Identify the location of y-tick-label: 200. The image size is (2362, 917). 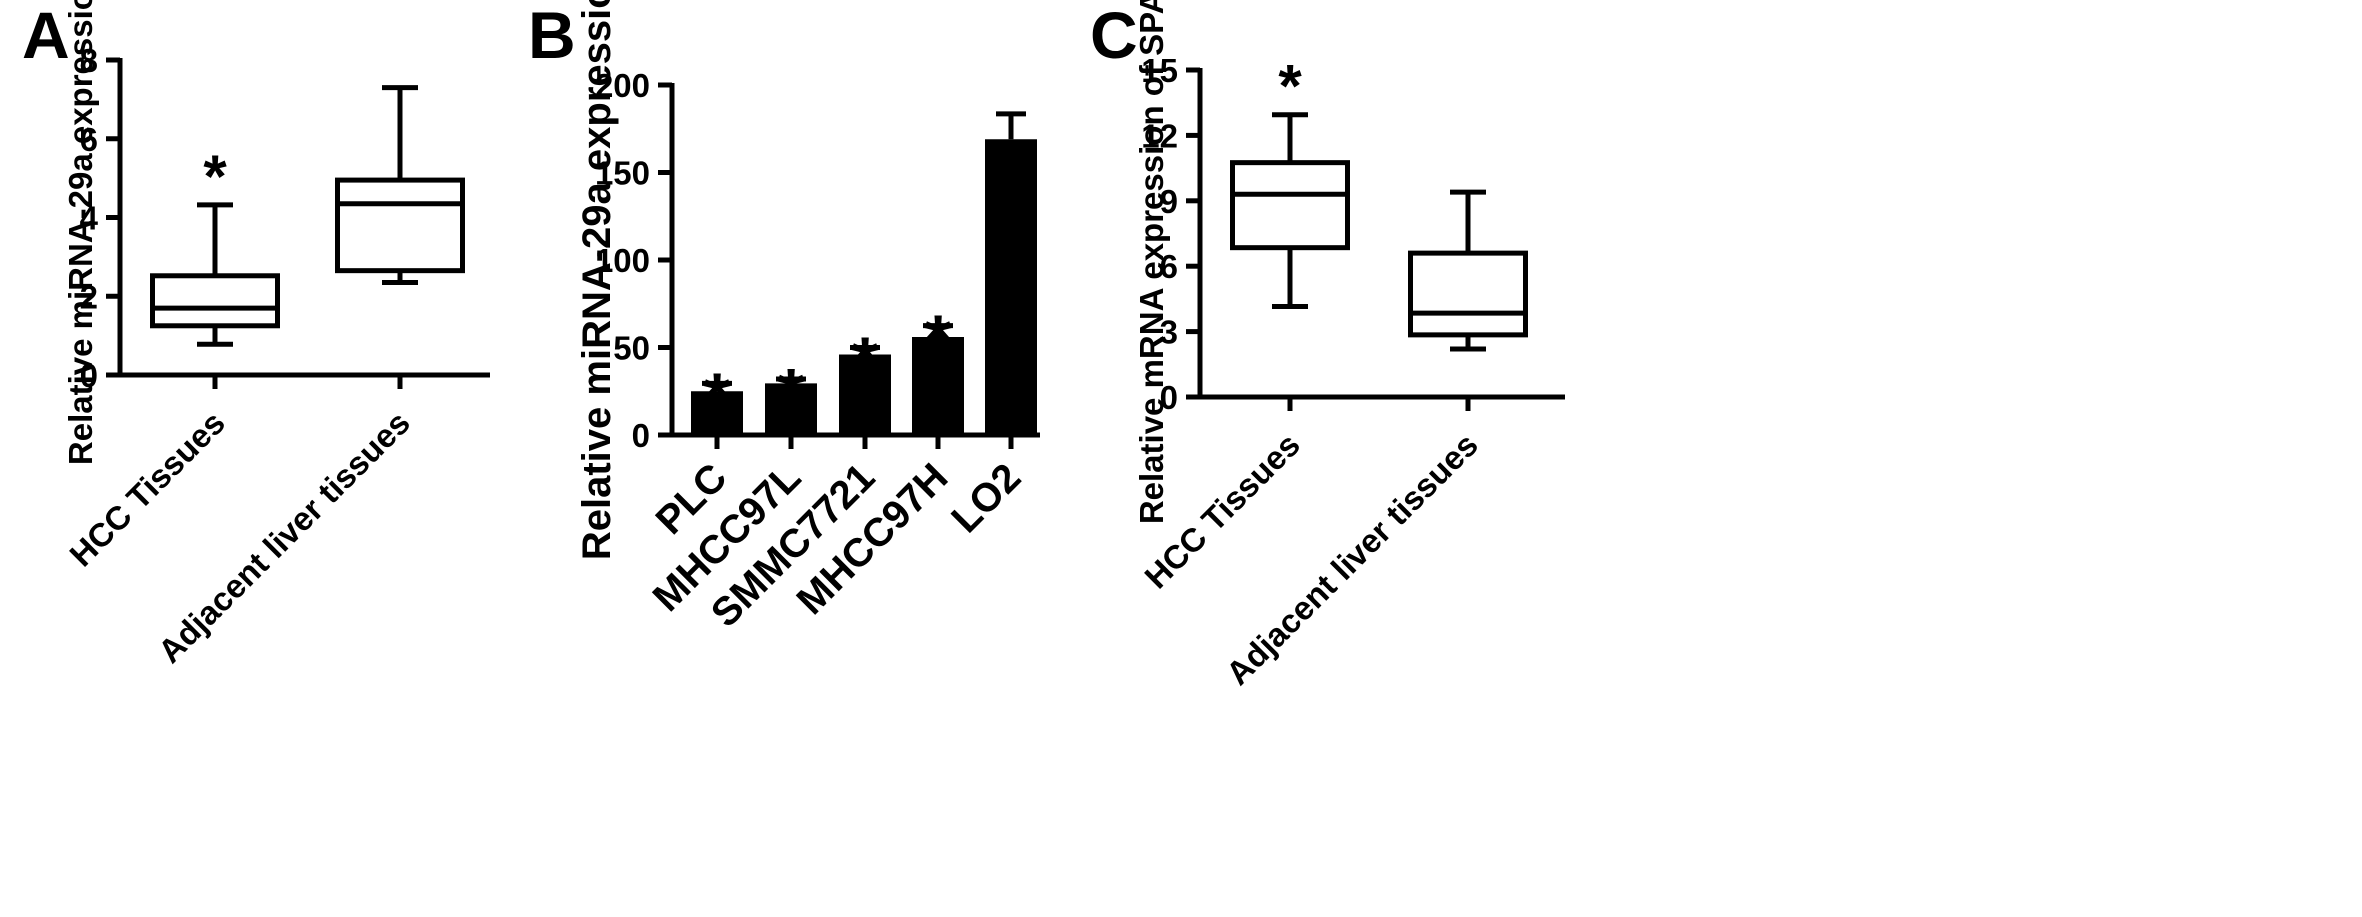
(622, 85).